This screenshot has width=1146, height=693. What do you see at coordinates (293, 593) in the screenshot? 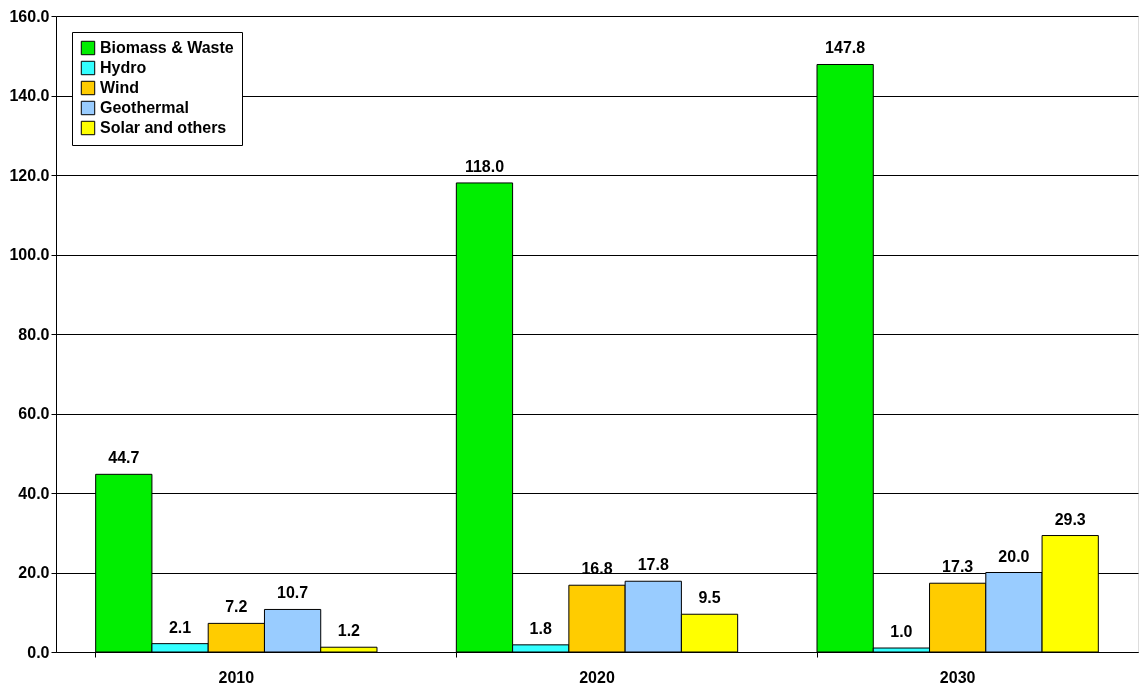
I see `data-label: 10.7` at bounding box center [293, 593].